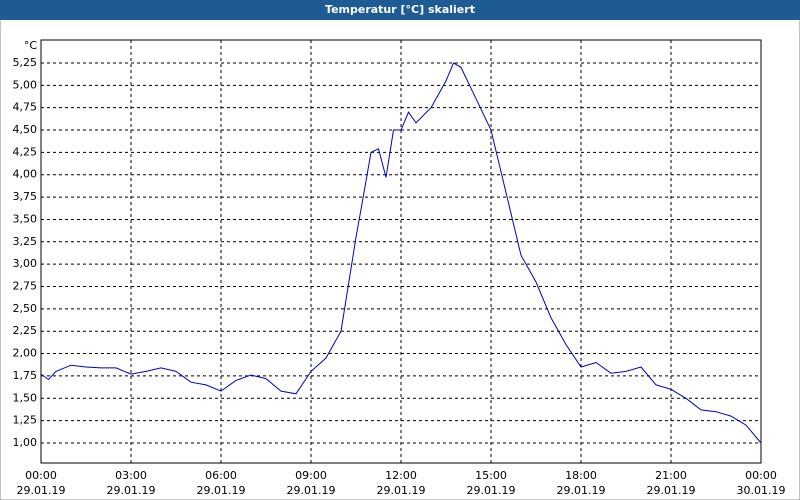 Image resolution: width=800 pixels, height=500 pixels. I want to click on y-tick-label: 3,00, so click(25, 263).